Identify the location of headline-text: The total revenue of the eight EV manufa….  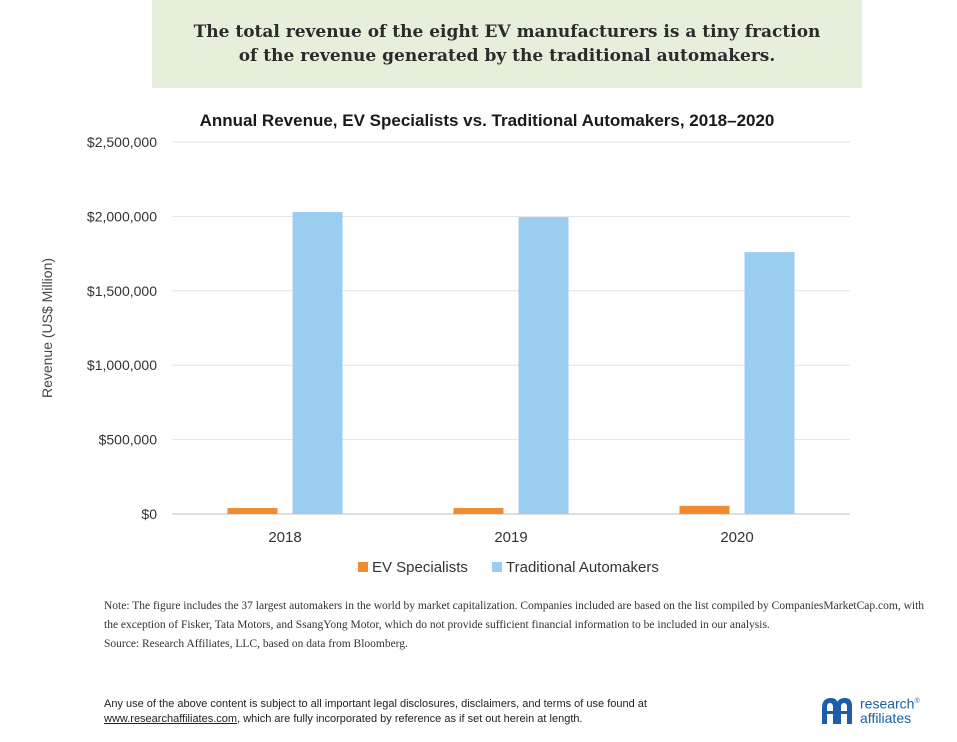
(507, 44).